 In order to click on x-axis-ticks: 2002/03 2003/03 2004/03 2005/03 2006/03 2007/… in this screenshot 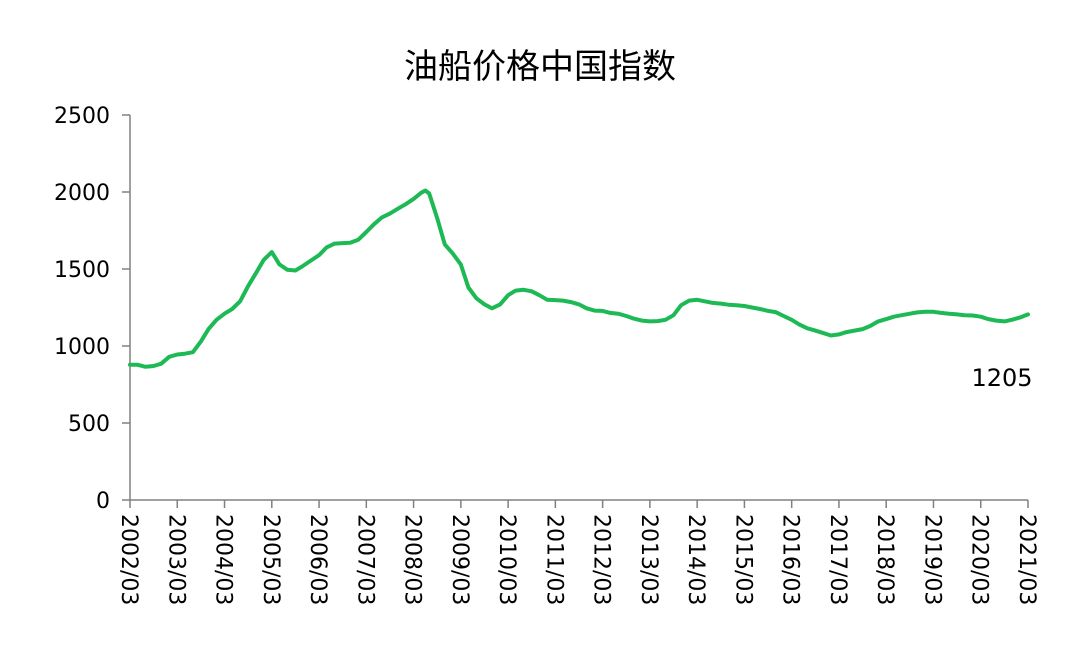, I will do `click(577, 552)`.